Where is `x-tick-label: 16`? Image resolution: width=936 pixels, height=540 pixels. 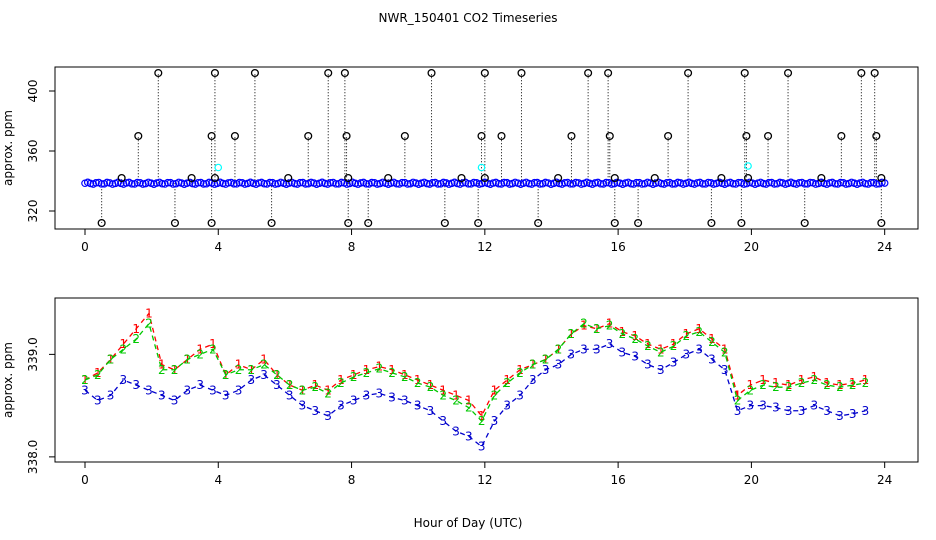 x-tick-label: 16 is located at coordinates (617, 480).